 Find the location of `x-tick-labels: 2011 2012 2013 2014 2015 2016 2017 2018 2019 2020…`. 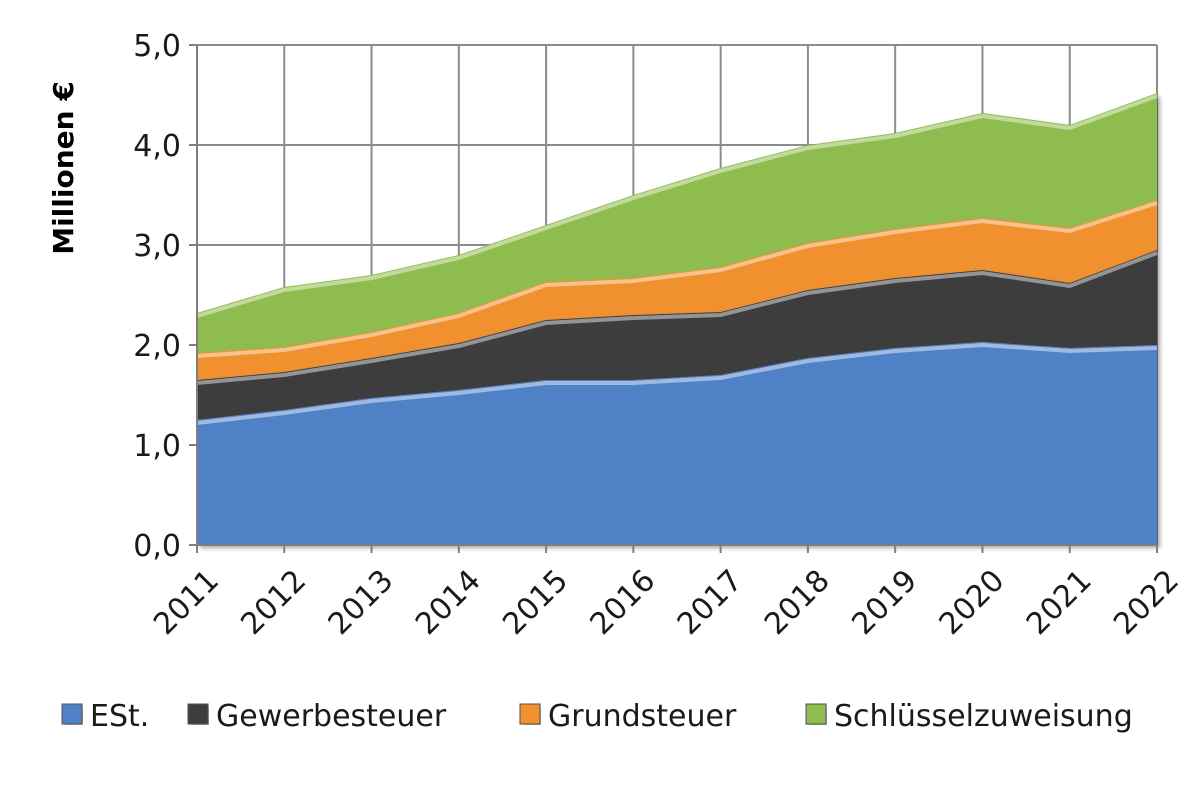

x-tick-labels: 2011 2012 2013 2014 2015 2016 2017 2018 2019 2020… is located at coordinates (666, 602).